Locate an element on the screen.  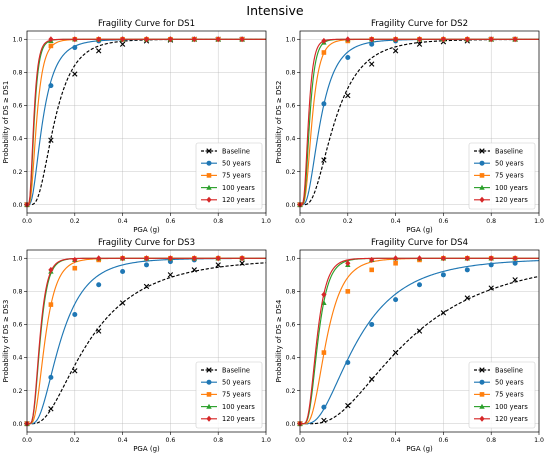
legend-label: 50 years is located at coordinates (236, 383).